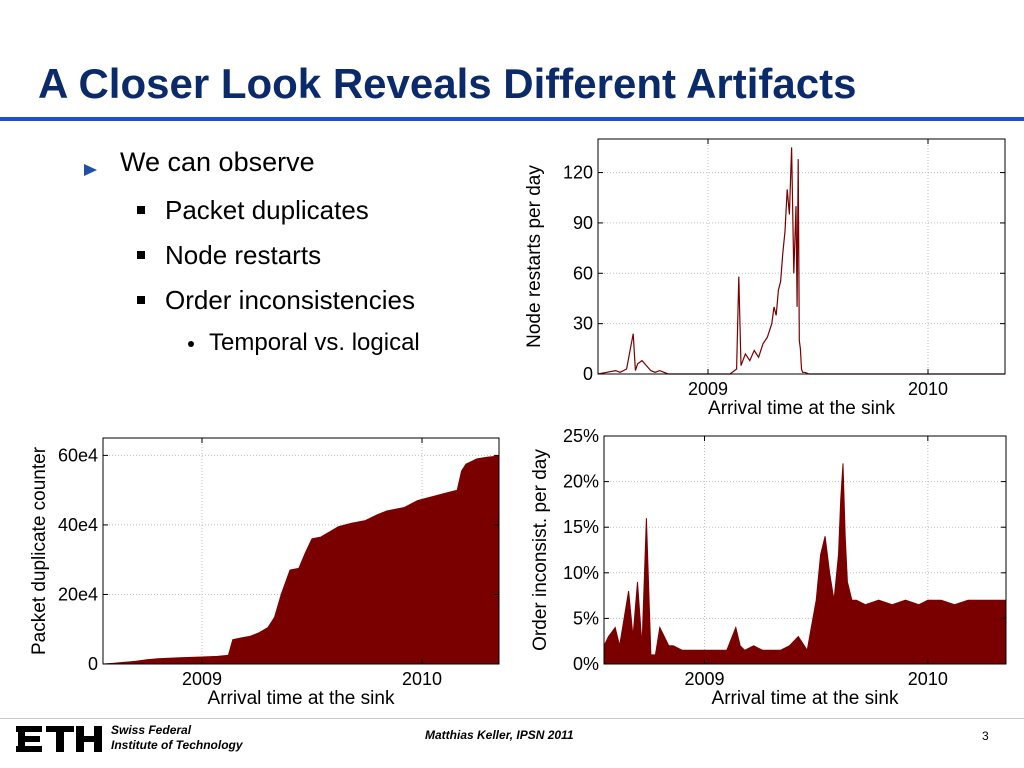 This screenshot has width=1024, height=768. What do you see at coordinates (583, 324) in the screenshot?
I see `y-tick-label: 30` at bounding box center [583, 324].